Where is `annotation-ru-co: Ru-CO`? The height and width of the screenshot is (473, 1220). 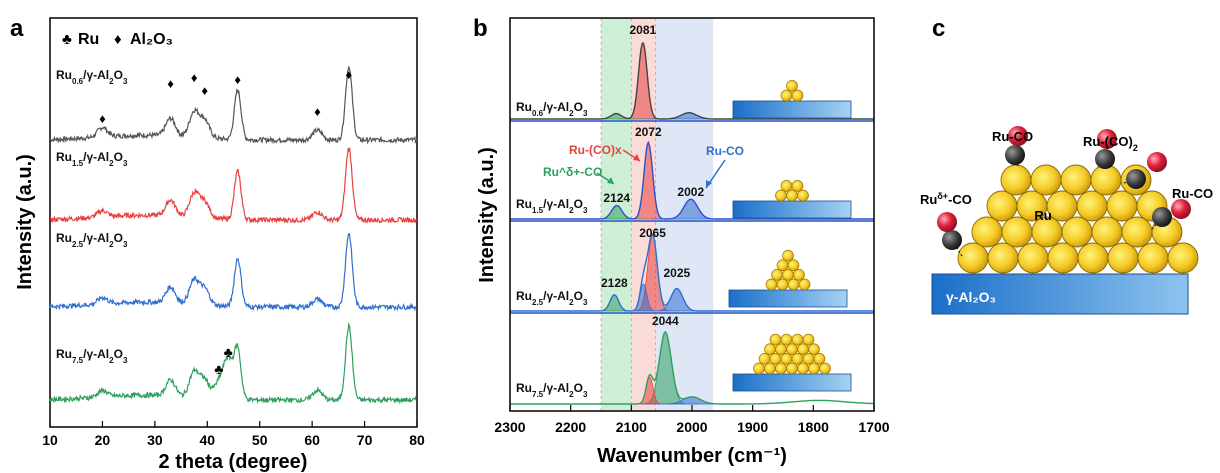
annotation-ru-co: Ru-CO is located at coordinates (725, 151).